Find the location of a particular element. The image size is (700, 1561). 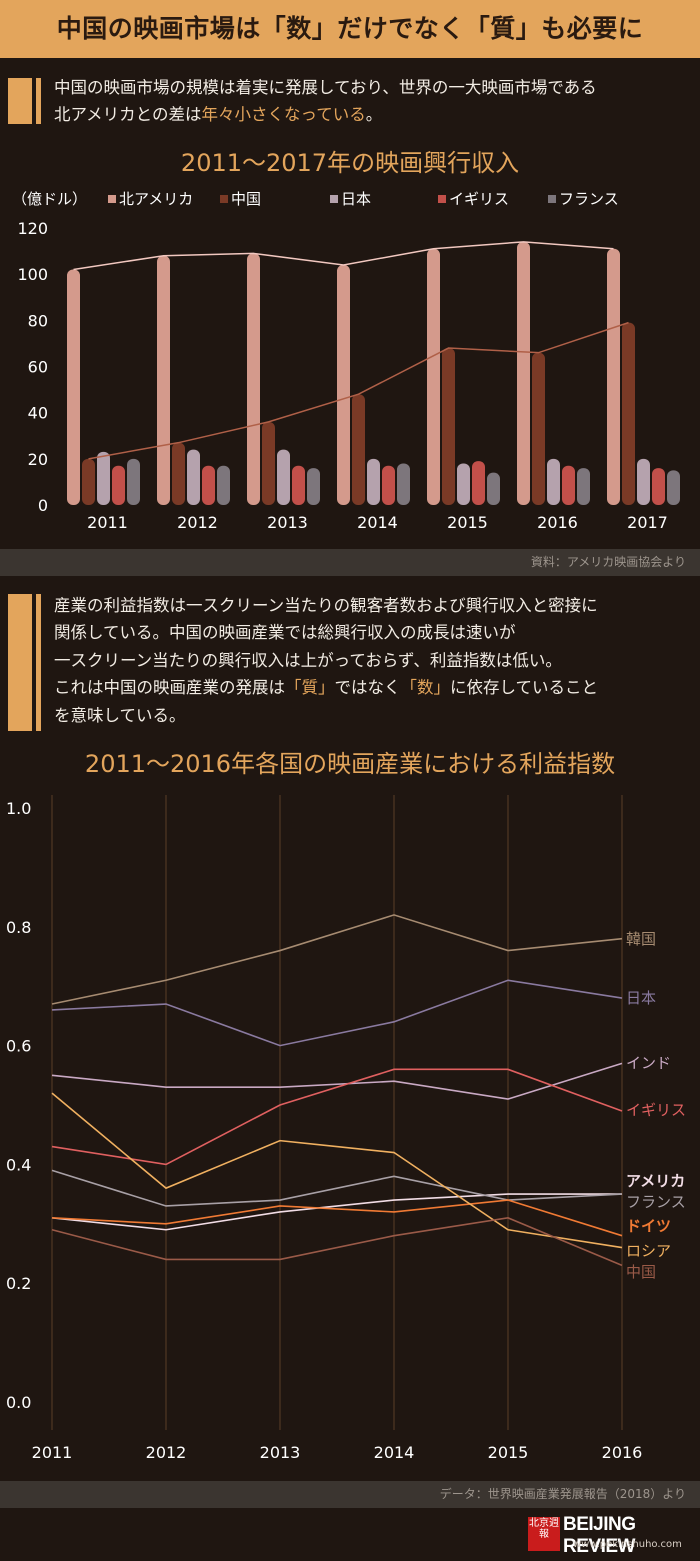

logo-chinese: 北京週報 is located at coordinates (544, 1529).